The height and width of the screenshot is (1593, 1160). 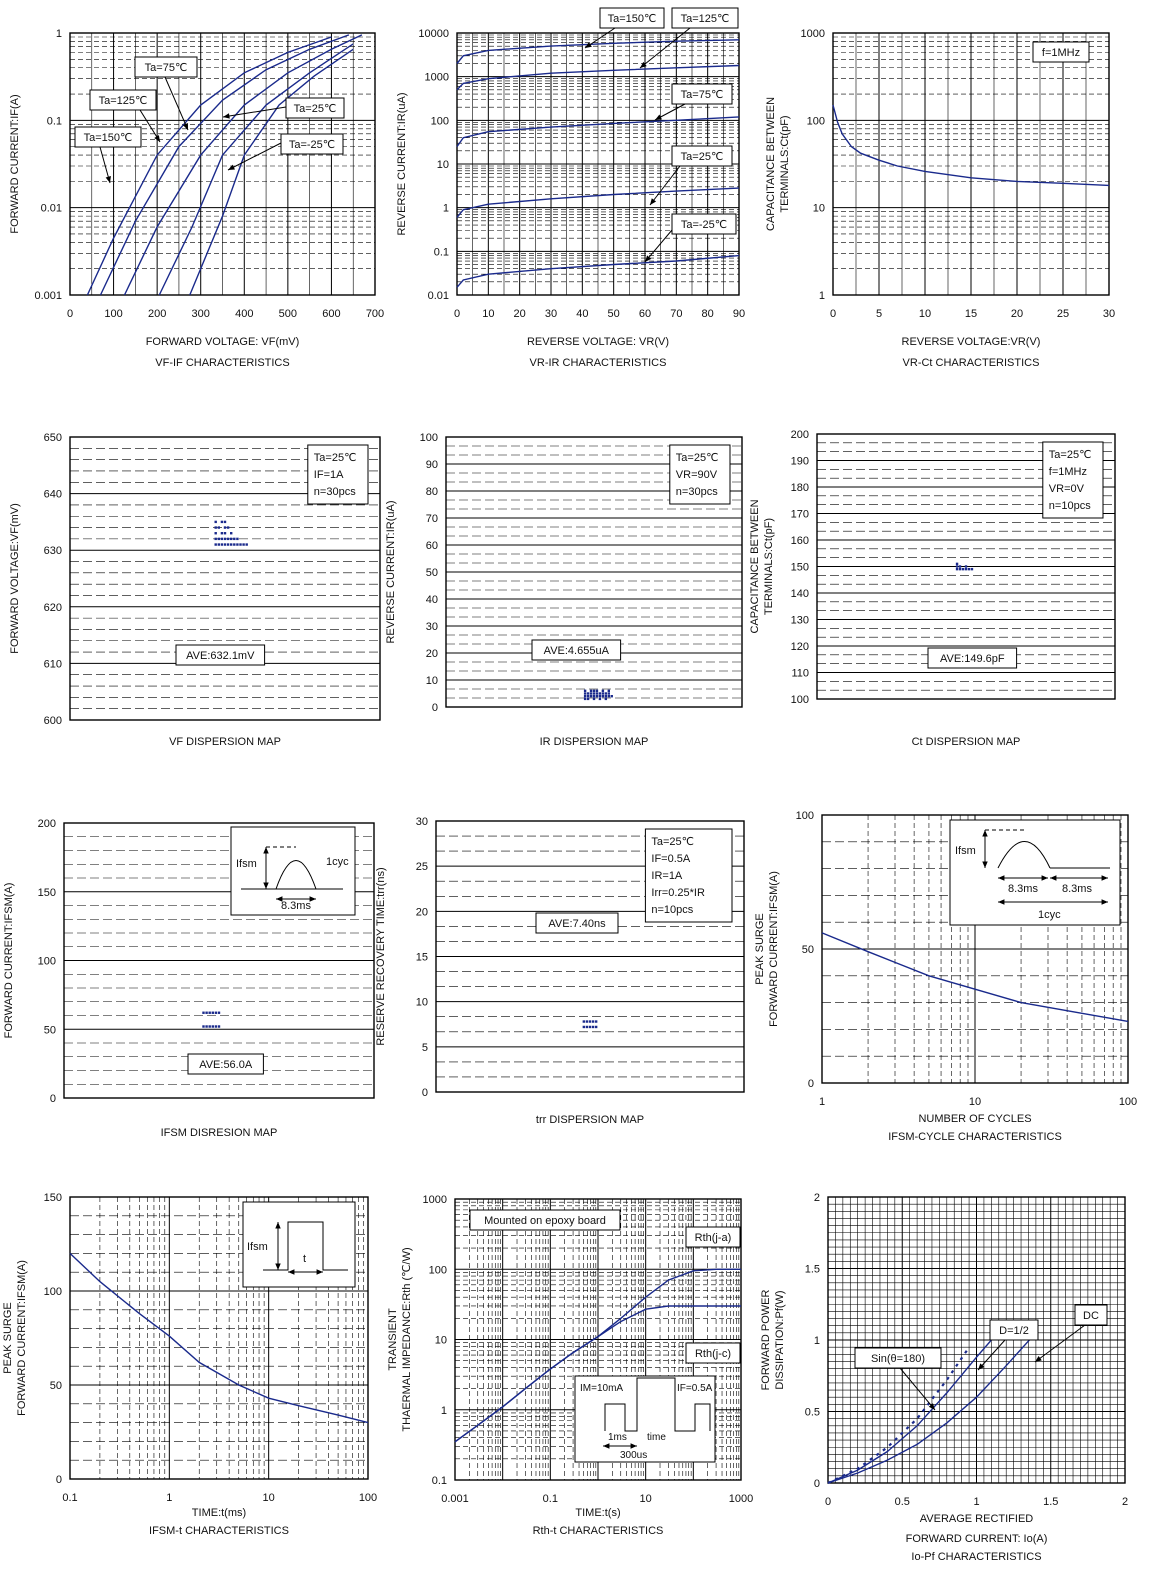 I want to click on y-tick-label: 160, so click(x=800, y=541).